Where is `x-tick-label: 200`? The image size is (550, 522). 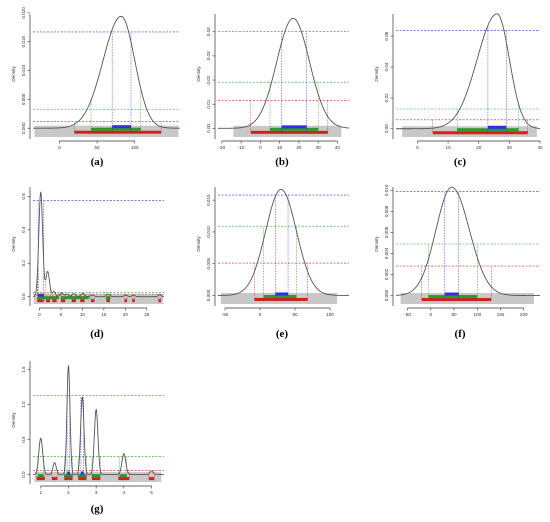 x-tick-label: 200 is located at coordinates (524, 314).